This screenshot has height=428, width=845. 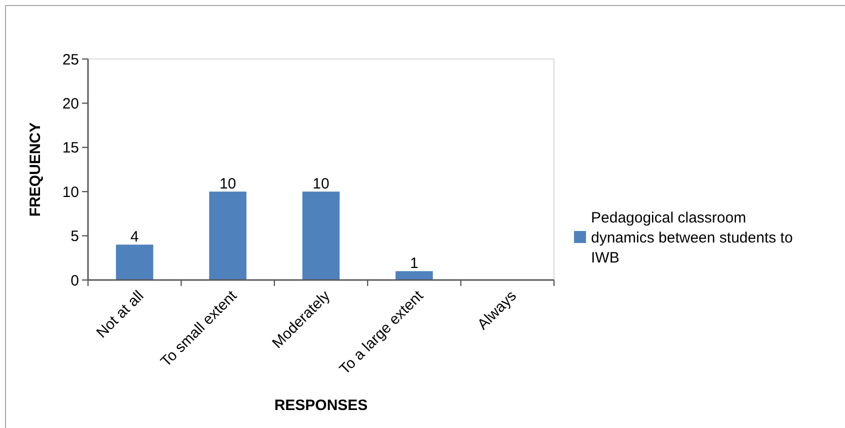 I want to click on y-tick-label: 20, so click(x=70, y=103).